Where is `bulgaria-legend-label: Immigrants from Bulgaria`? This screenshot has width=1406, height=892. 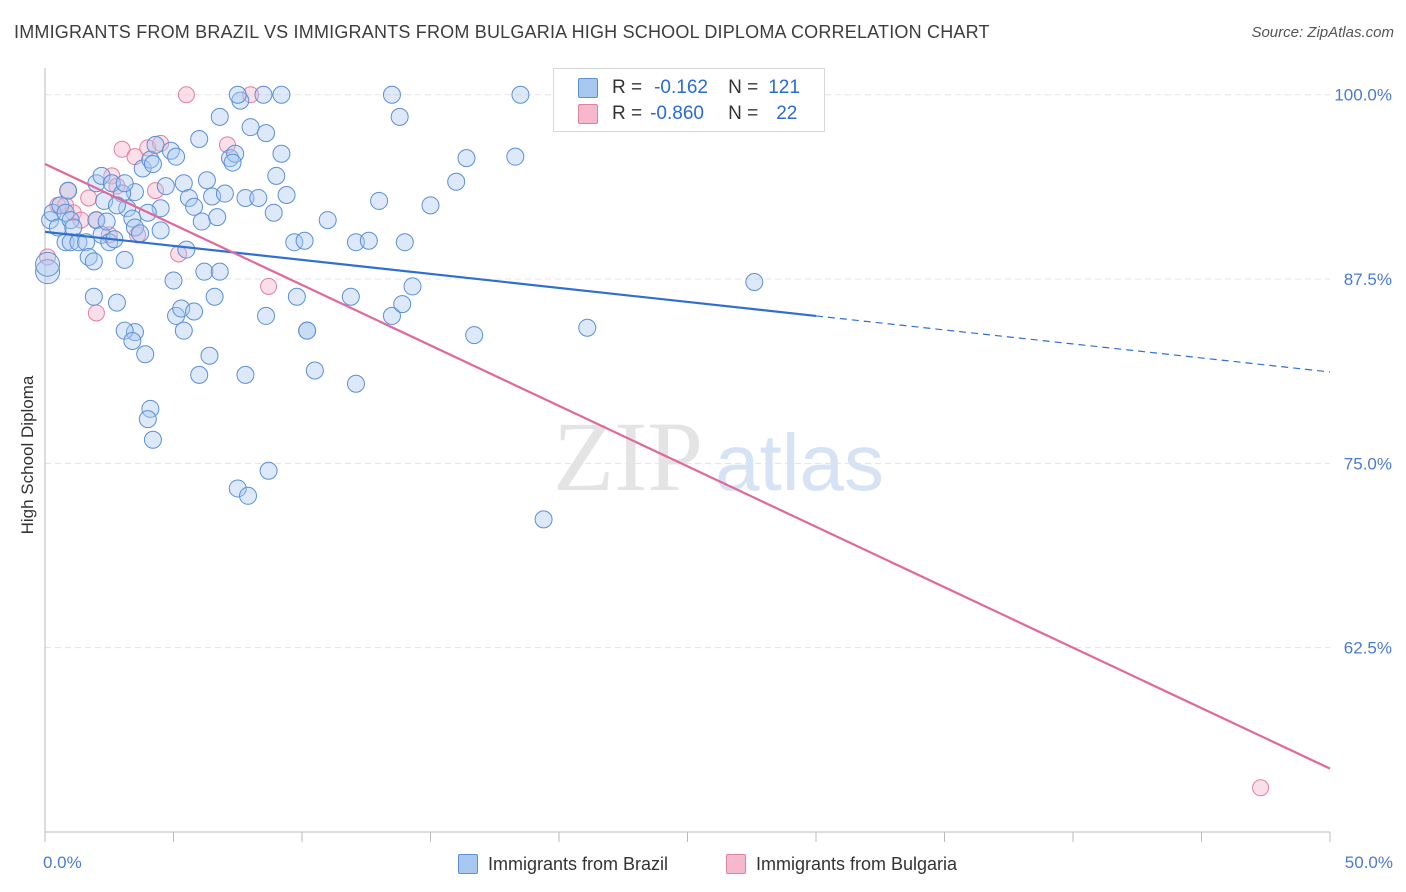 bulgaria-legend-label: Immigrants from Bulgaria is located at coordinates (857, 863).